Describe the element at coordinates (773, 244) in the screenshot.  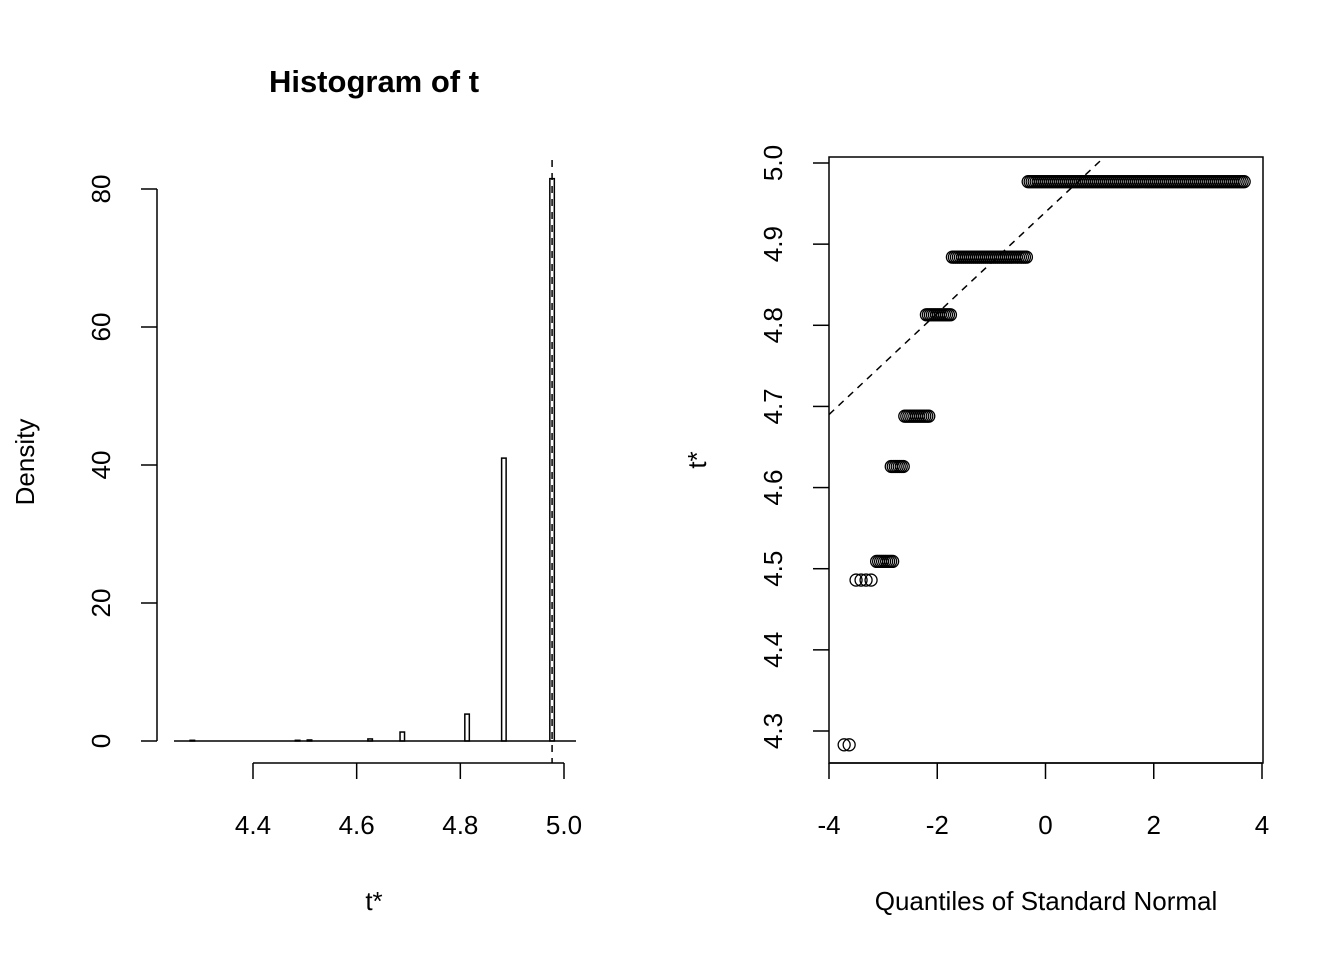
I see `qq-y-tick-label: 4.9` at that location.